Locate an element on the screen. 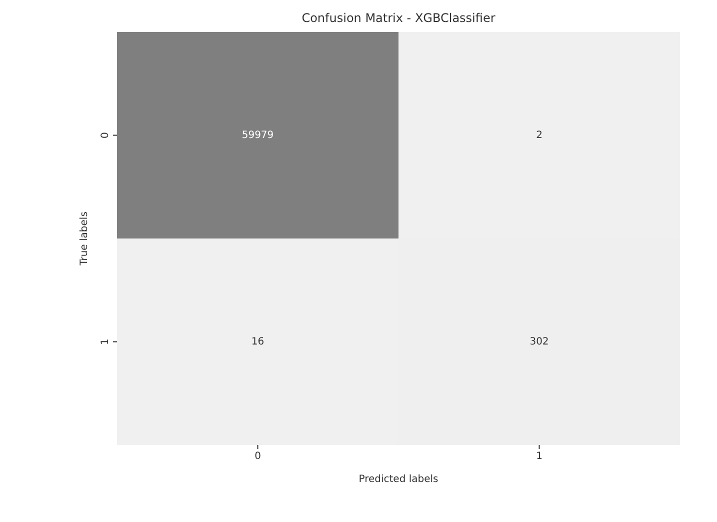 This screenshot has width=717, height=522. data-label: 2 is located at coordinates (539, 135).